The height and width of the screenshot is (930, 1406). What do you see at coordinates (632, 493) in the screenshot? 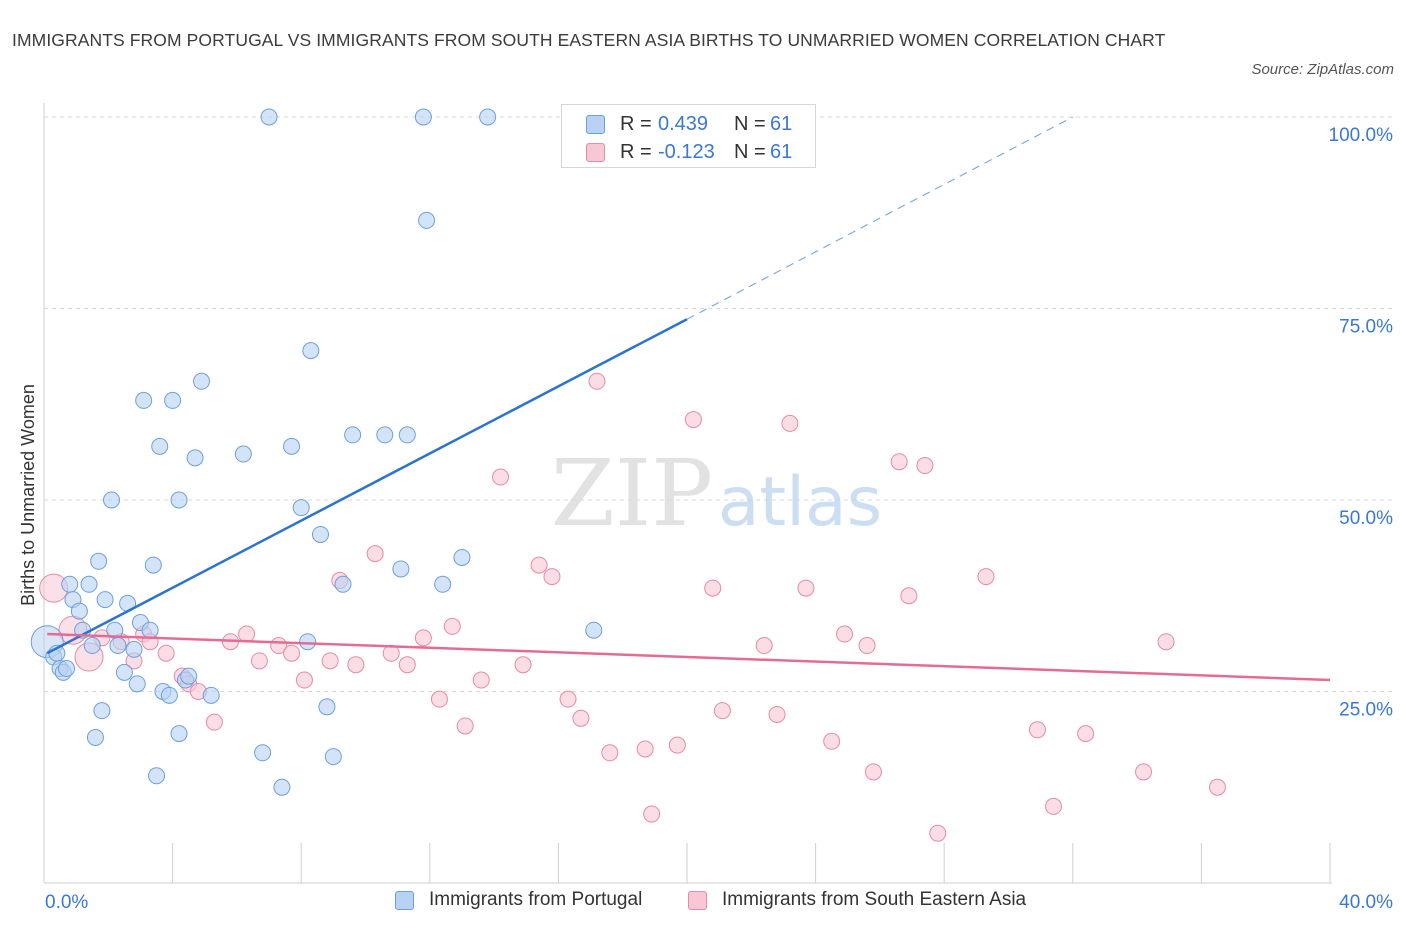
I see `watermark-zip: ZIP` at bounding box center [632, 493].